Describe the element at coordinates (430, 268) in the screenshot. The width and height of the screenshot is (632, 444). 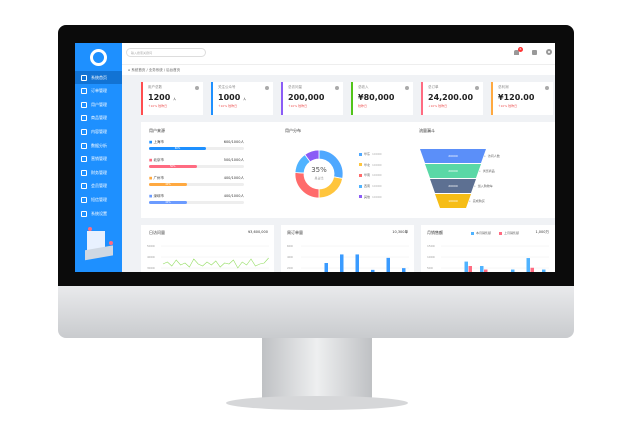
I see `y-tick-label: 500` at that location.